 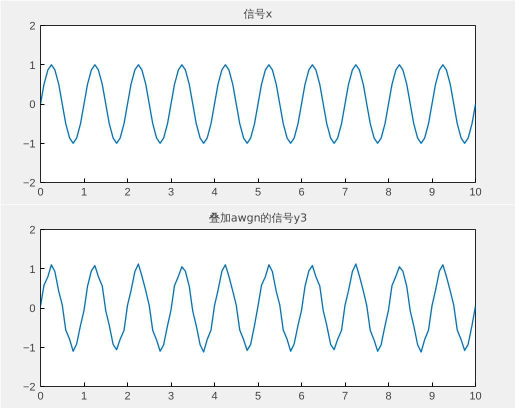 What do you see at coordinates (258, 218) in the screenshot?
I see `chart-title: 叠加awgn的信号y3` at bounding box center [258, 218].